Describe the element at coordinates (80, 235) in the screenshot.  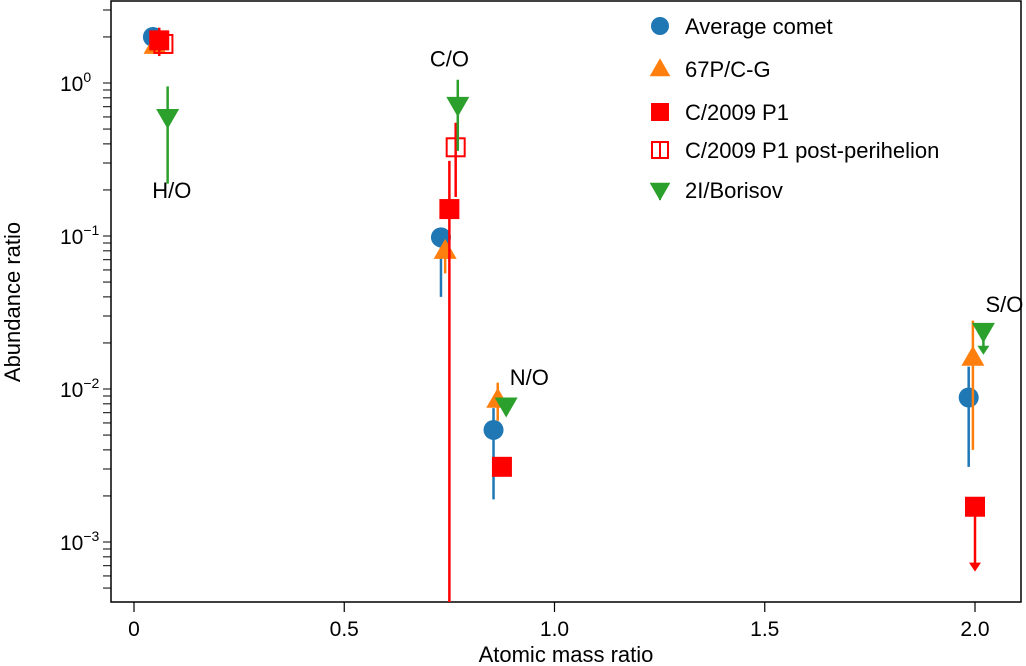
I see `y-tick-label: 10⁻¹` at that location.